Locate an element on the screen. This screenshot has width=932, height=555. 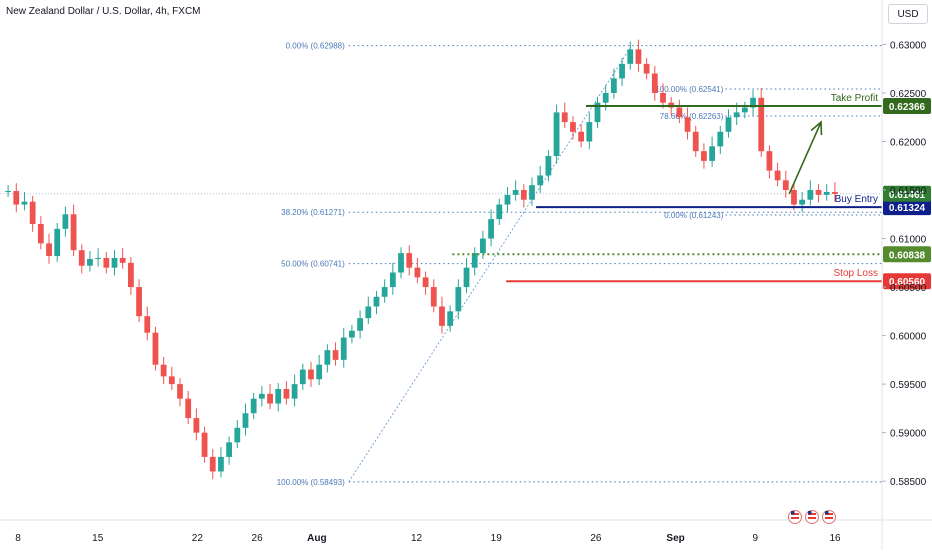
price-tick-label: 0.63000 is located at coordinates (908, 45).